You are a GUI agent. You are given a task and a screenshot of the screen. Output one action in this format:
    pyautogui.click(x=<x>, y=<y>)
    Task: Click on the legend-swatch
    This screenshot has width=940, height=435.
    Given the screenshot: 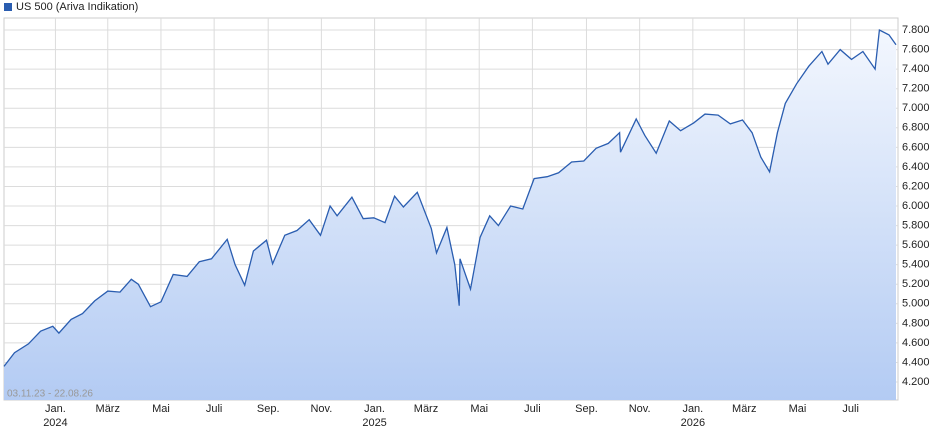 What is the action you would take?
    pyautogui.click(x=8, y=7)
    